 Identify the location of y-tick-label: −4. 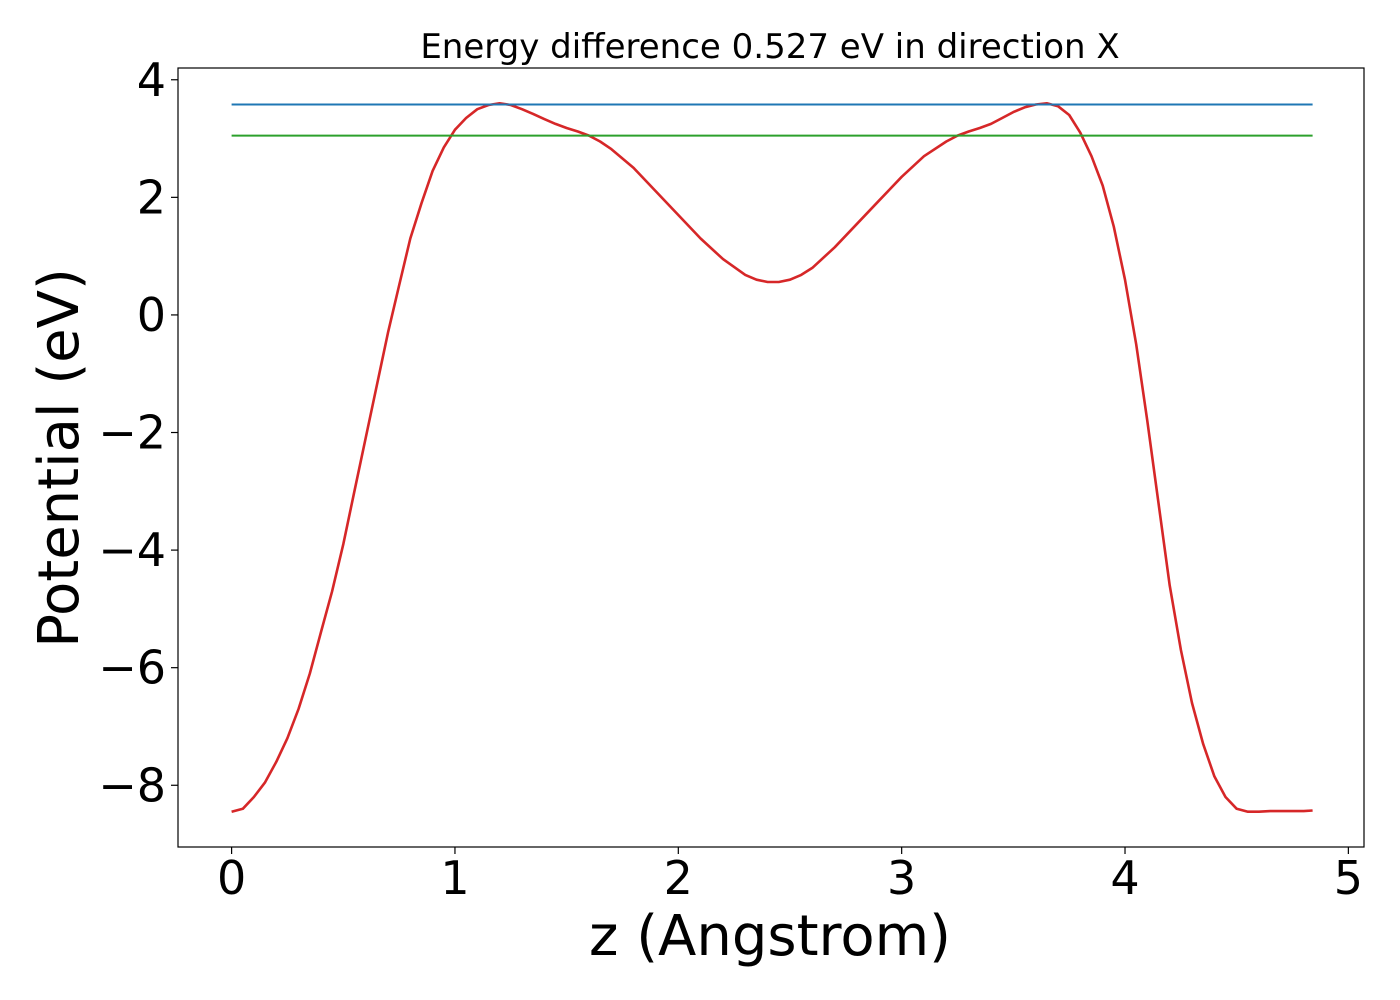
(132, 550).